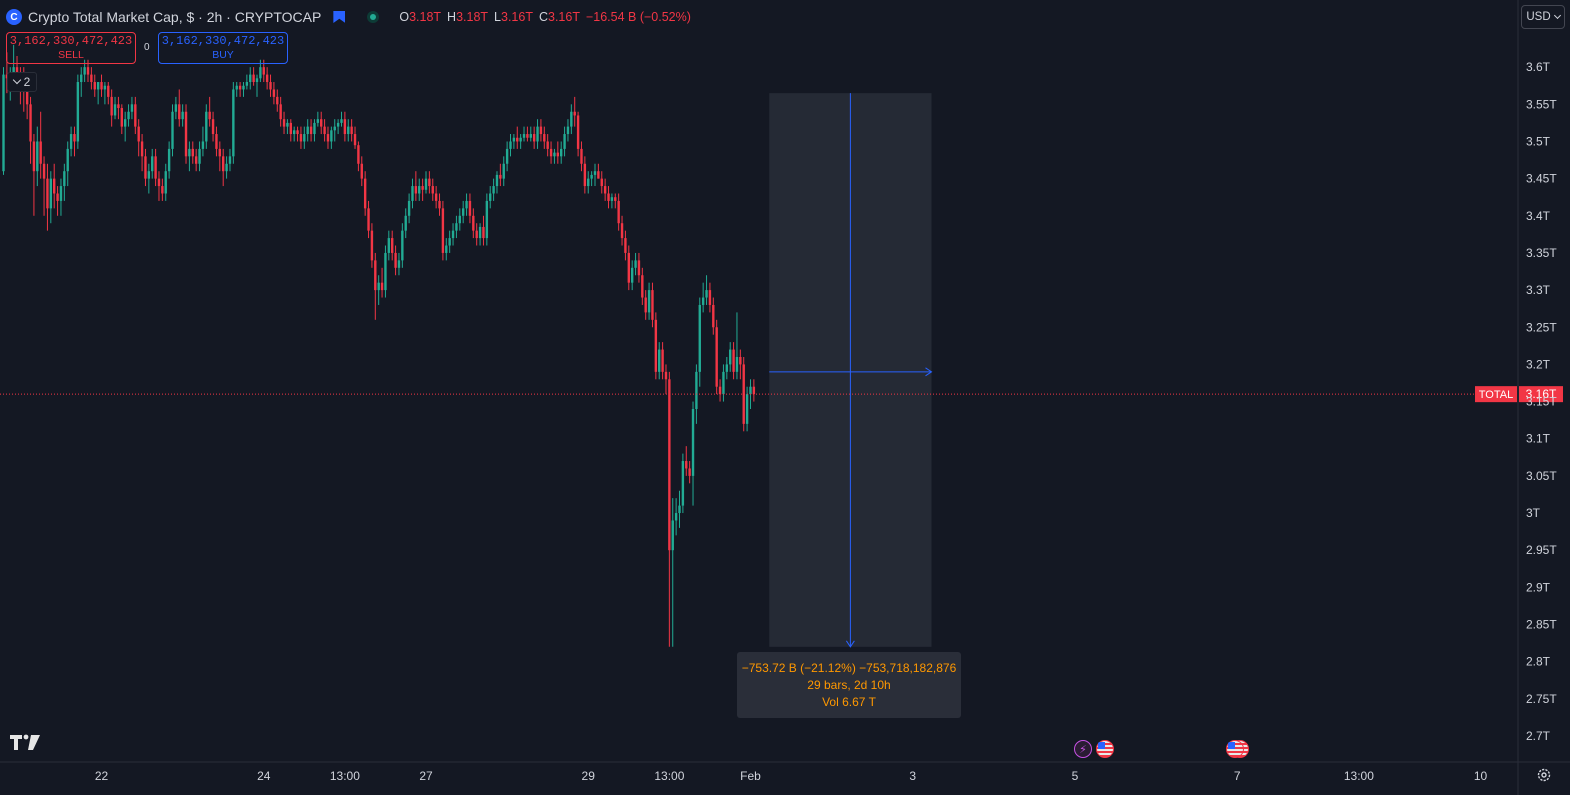 The height and width of the screenshot is (795, 1570). Describe the element at coordinates (26, 741) in the screenshot. I see `tradingview-logo-icon` at that location.